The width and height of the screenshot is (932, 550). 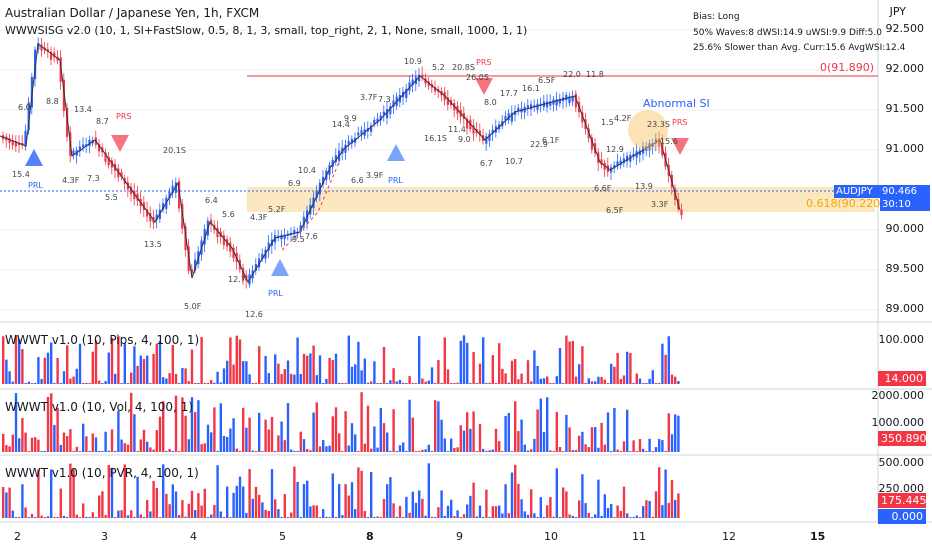 I want to click on symbol-tag: AUDJPY, so click(x=858, y=191).